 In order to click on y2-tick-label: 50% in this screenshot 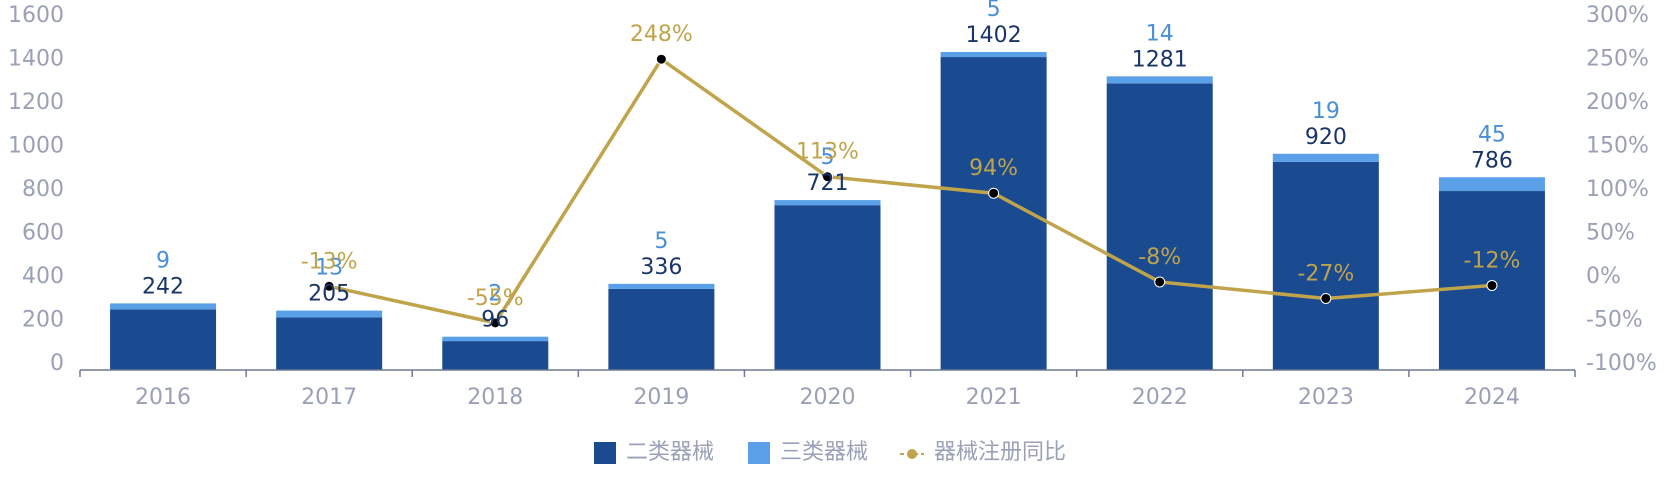, I will do `click(1610, 233)`.